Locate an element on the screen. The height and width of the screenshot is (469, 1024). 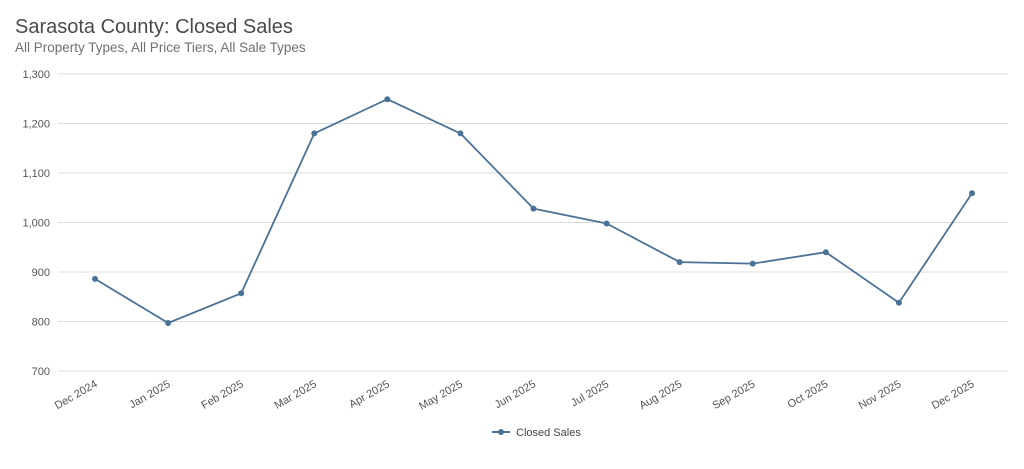
y-tick-label: 1,300 is located at coordinates (36, 75).